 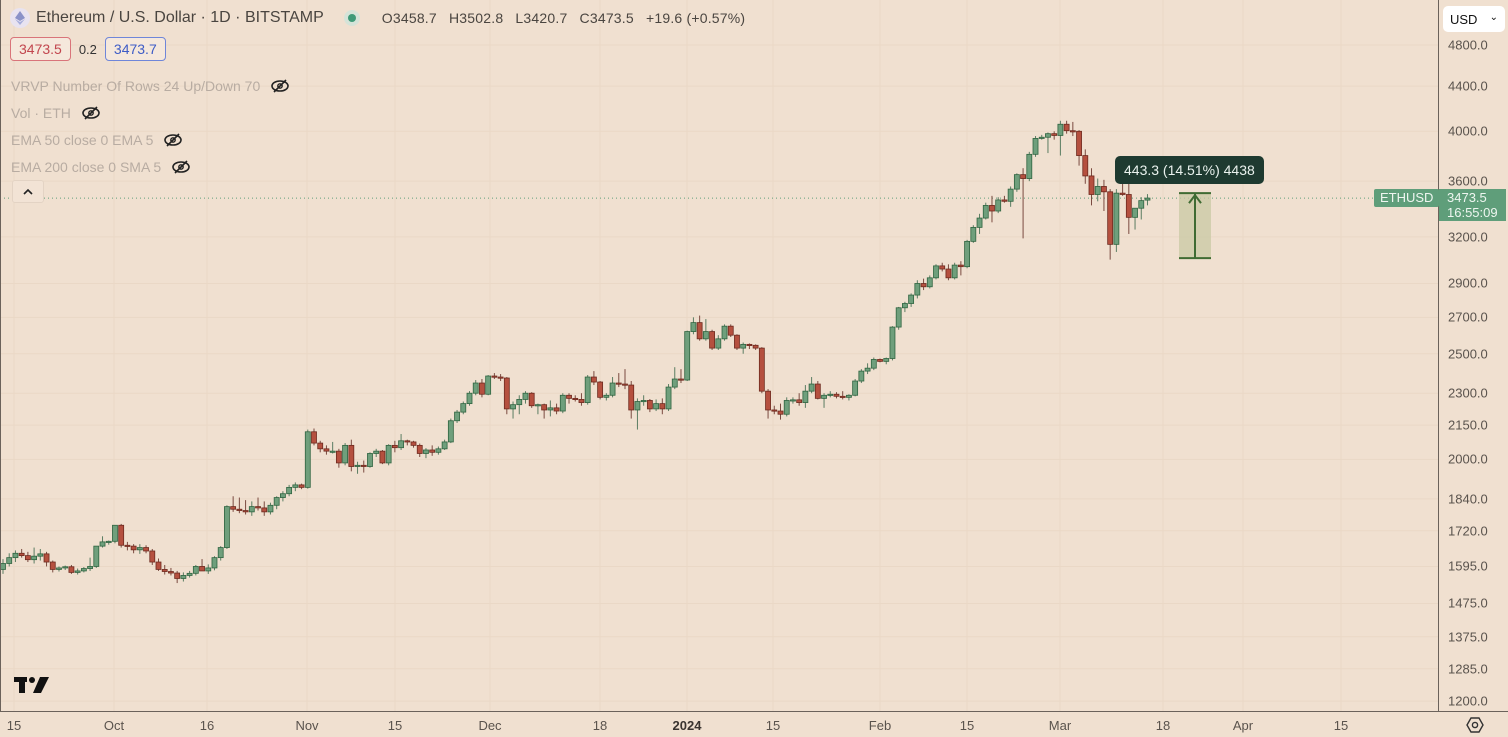 What do you see at coordinates (1468, 459) in the screenshot?
I see `price-tick-label: 2000.0` at bounding box center [1468, 459].